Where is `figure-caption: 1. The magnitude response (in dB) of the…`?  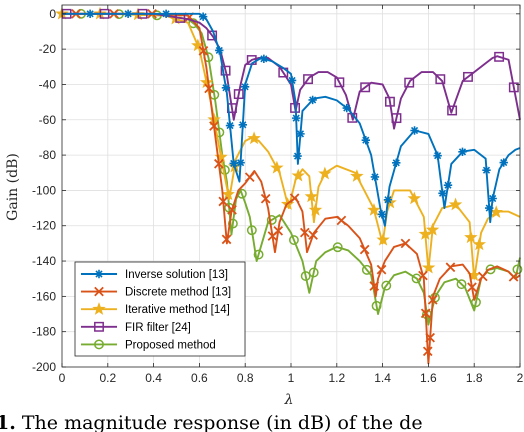
figure-caption: 1. The magnitude response (in dB) of the… is located at coordinates (262, 423).